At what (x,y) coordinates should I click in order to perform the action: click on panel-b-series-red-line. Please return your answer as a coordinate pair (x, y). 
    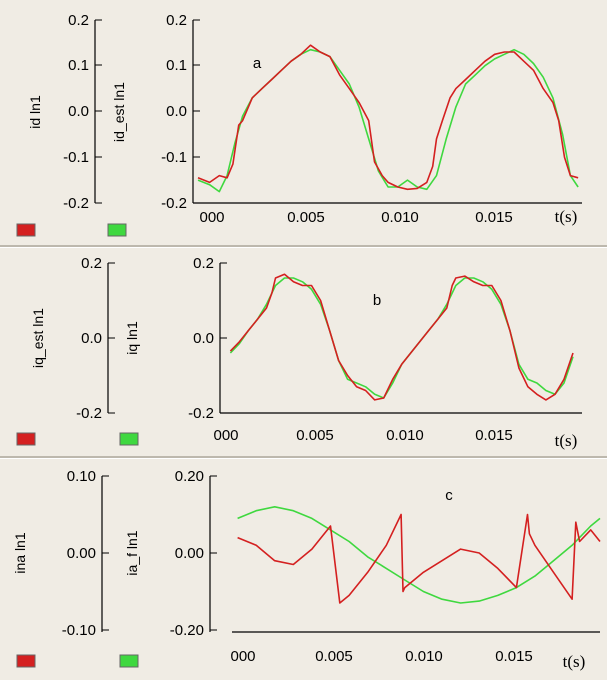
    Looking at the image, I should click on (401, 337).